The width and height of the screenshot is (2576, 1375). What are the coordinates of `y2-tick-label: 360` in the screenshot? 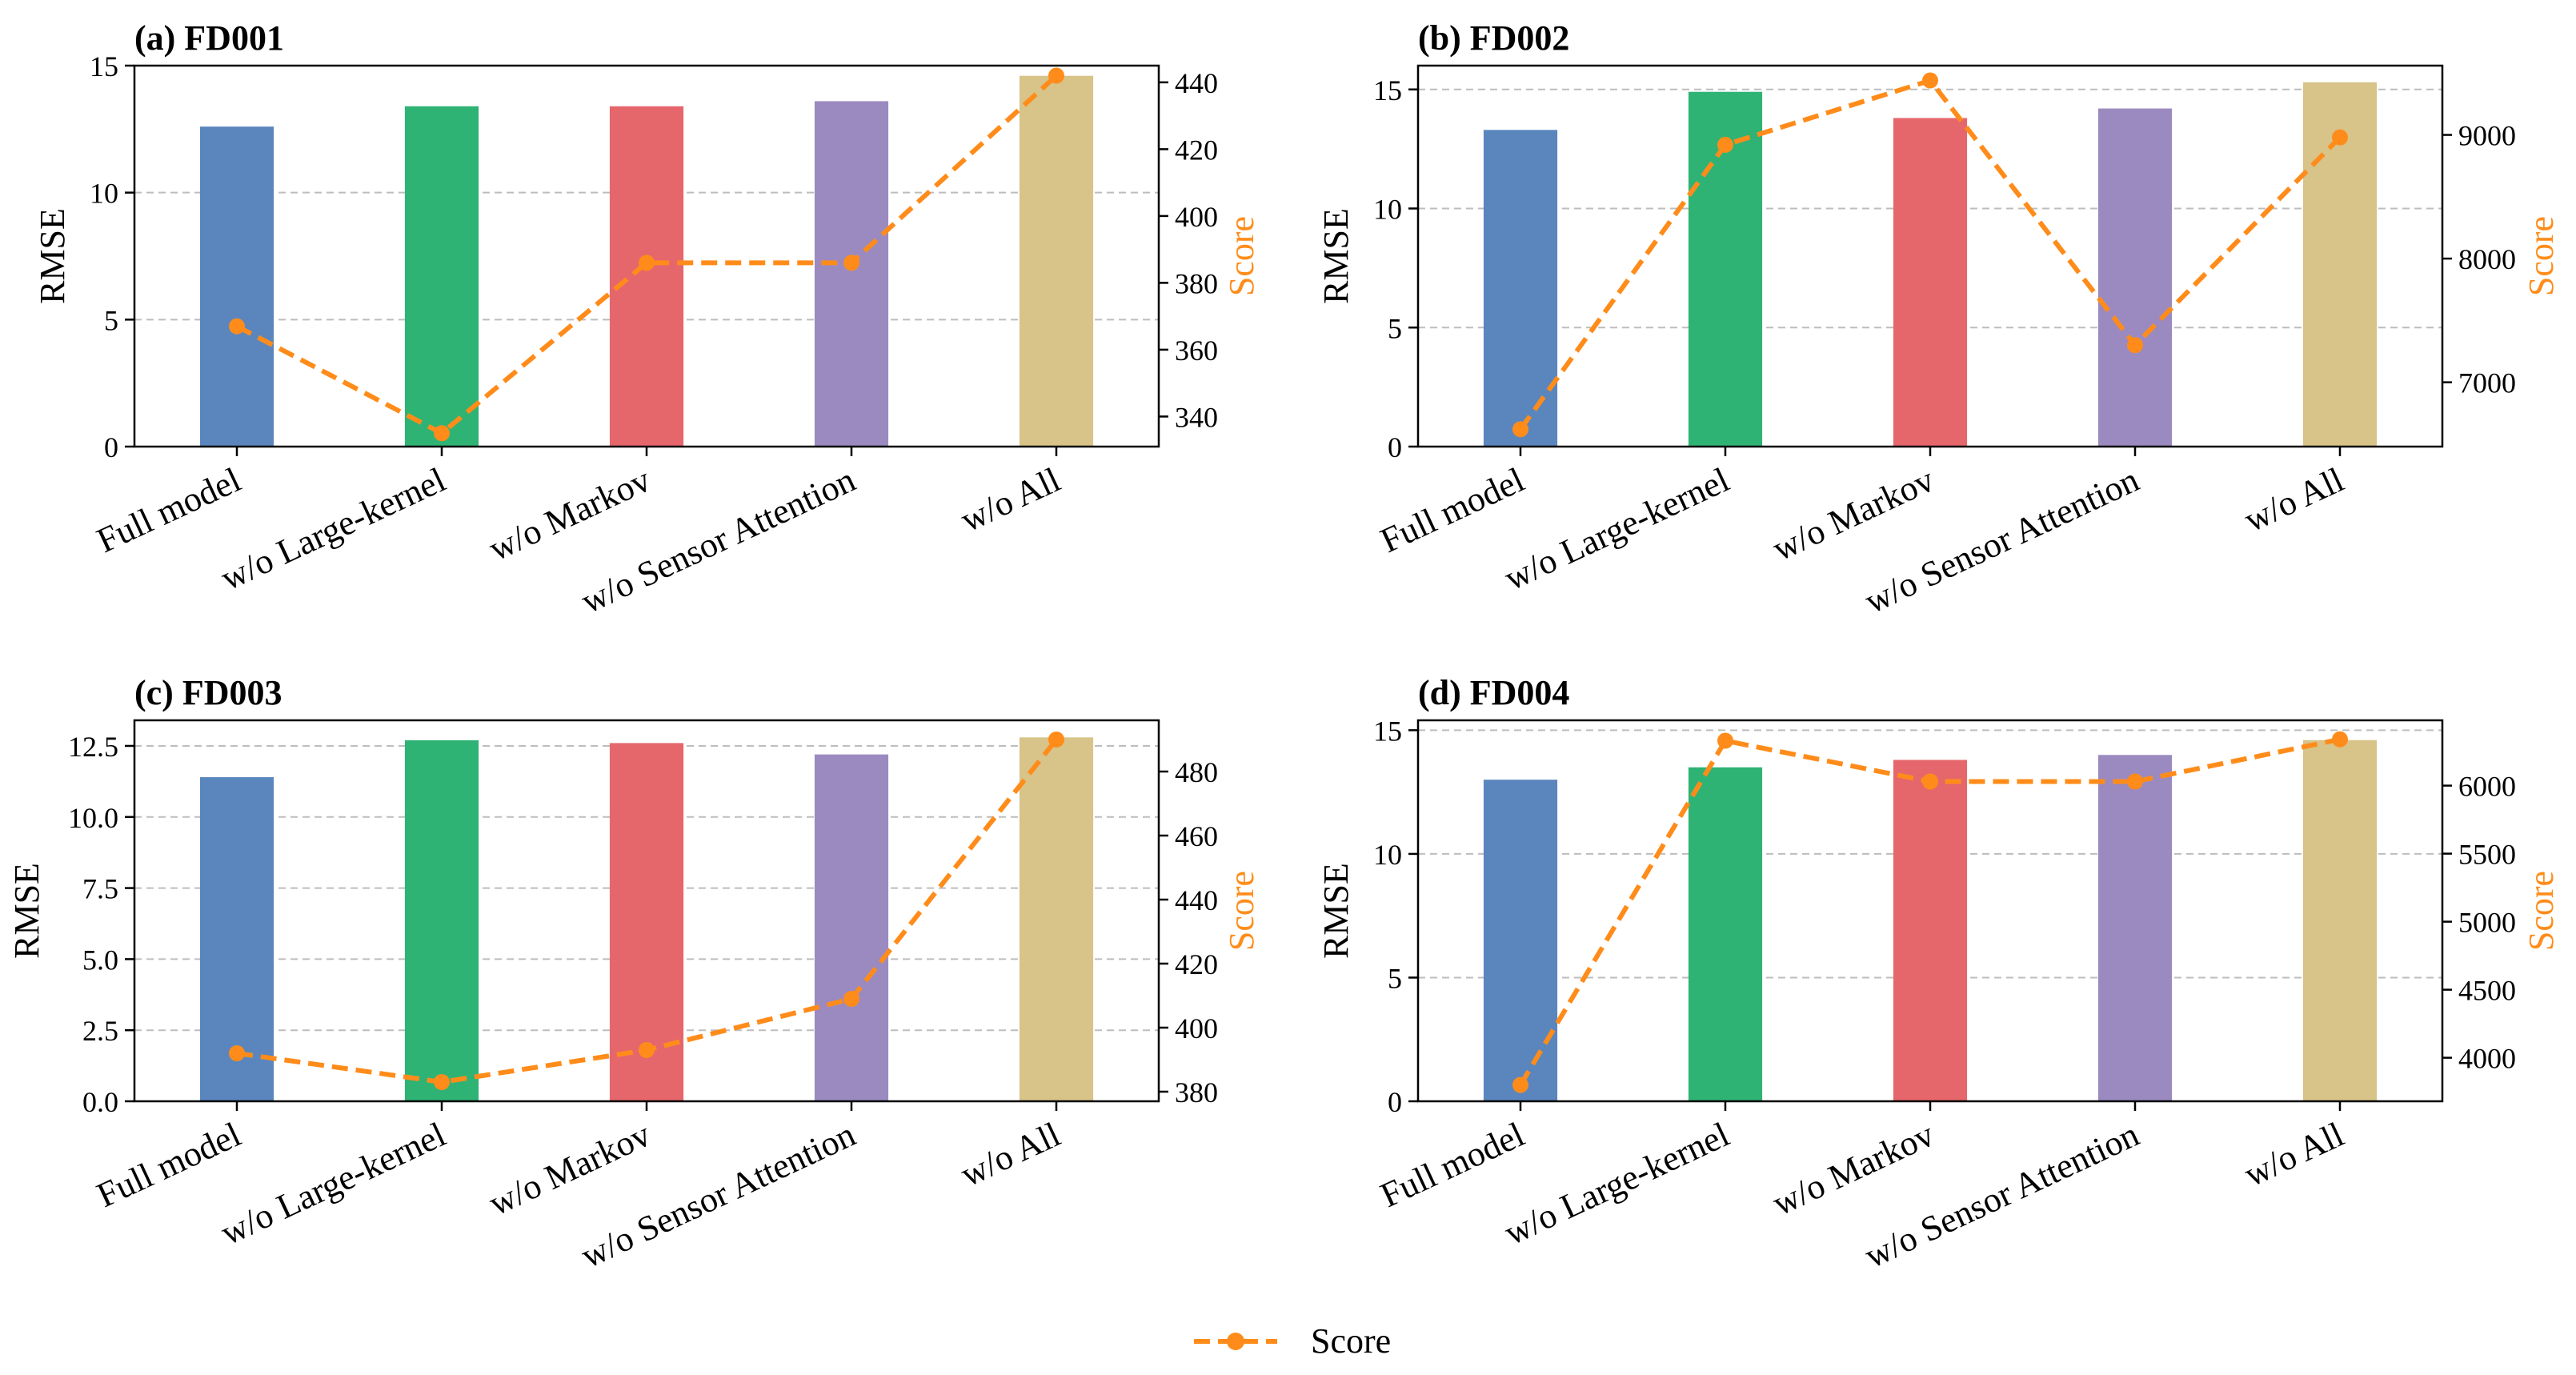 It's located at (1196, 351).